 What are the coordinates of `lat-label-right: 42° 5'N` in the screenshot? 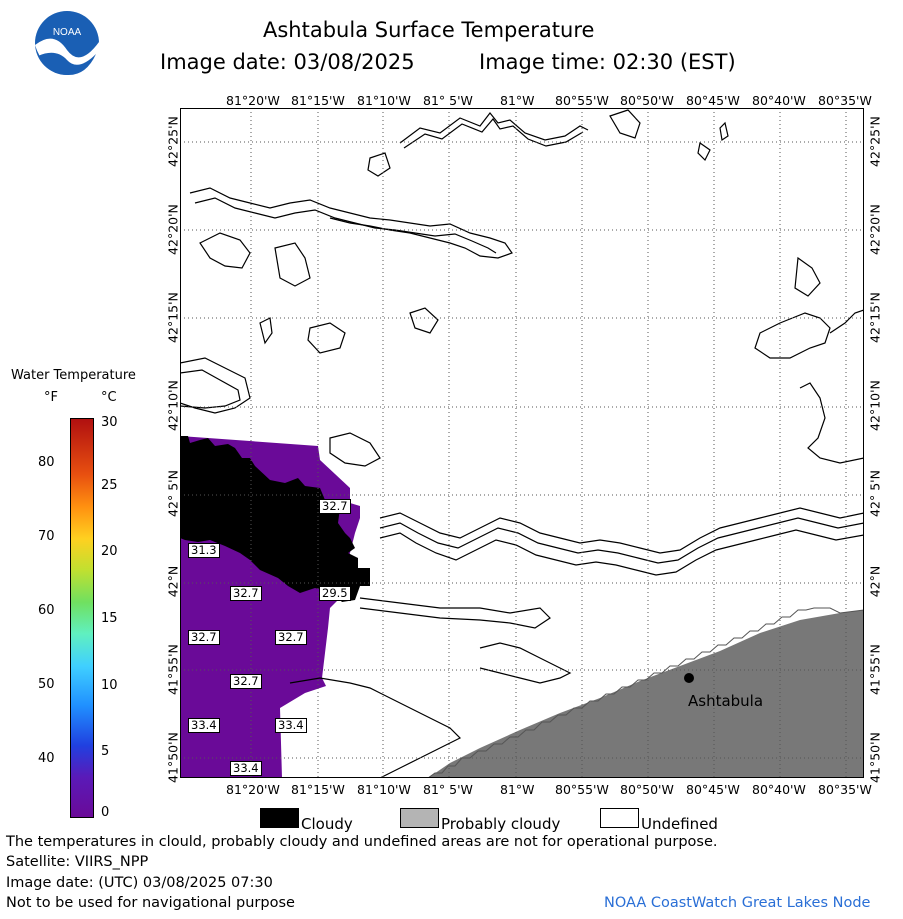 It's located at (875, 493).